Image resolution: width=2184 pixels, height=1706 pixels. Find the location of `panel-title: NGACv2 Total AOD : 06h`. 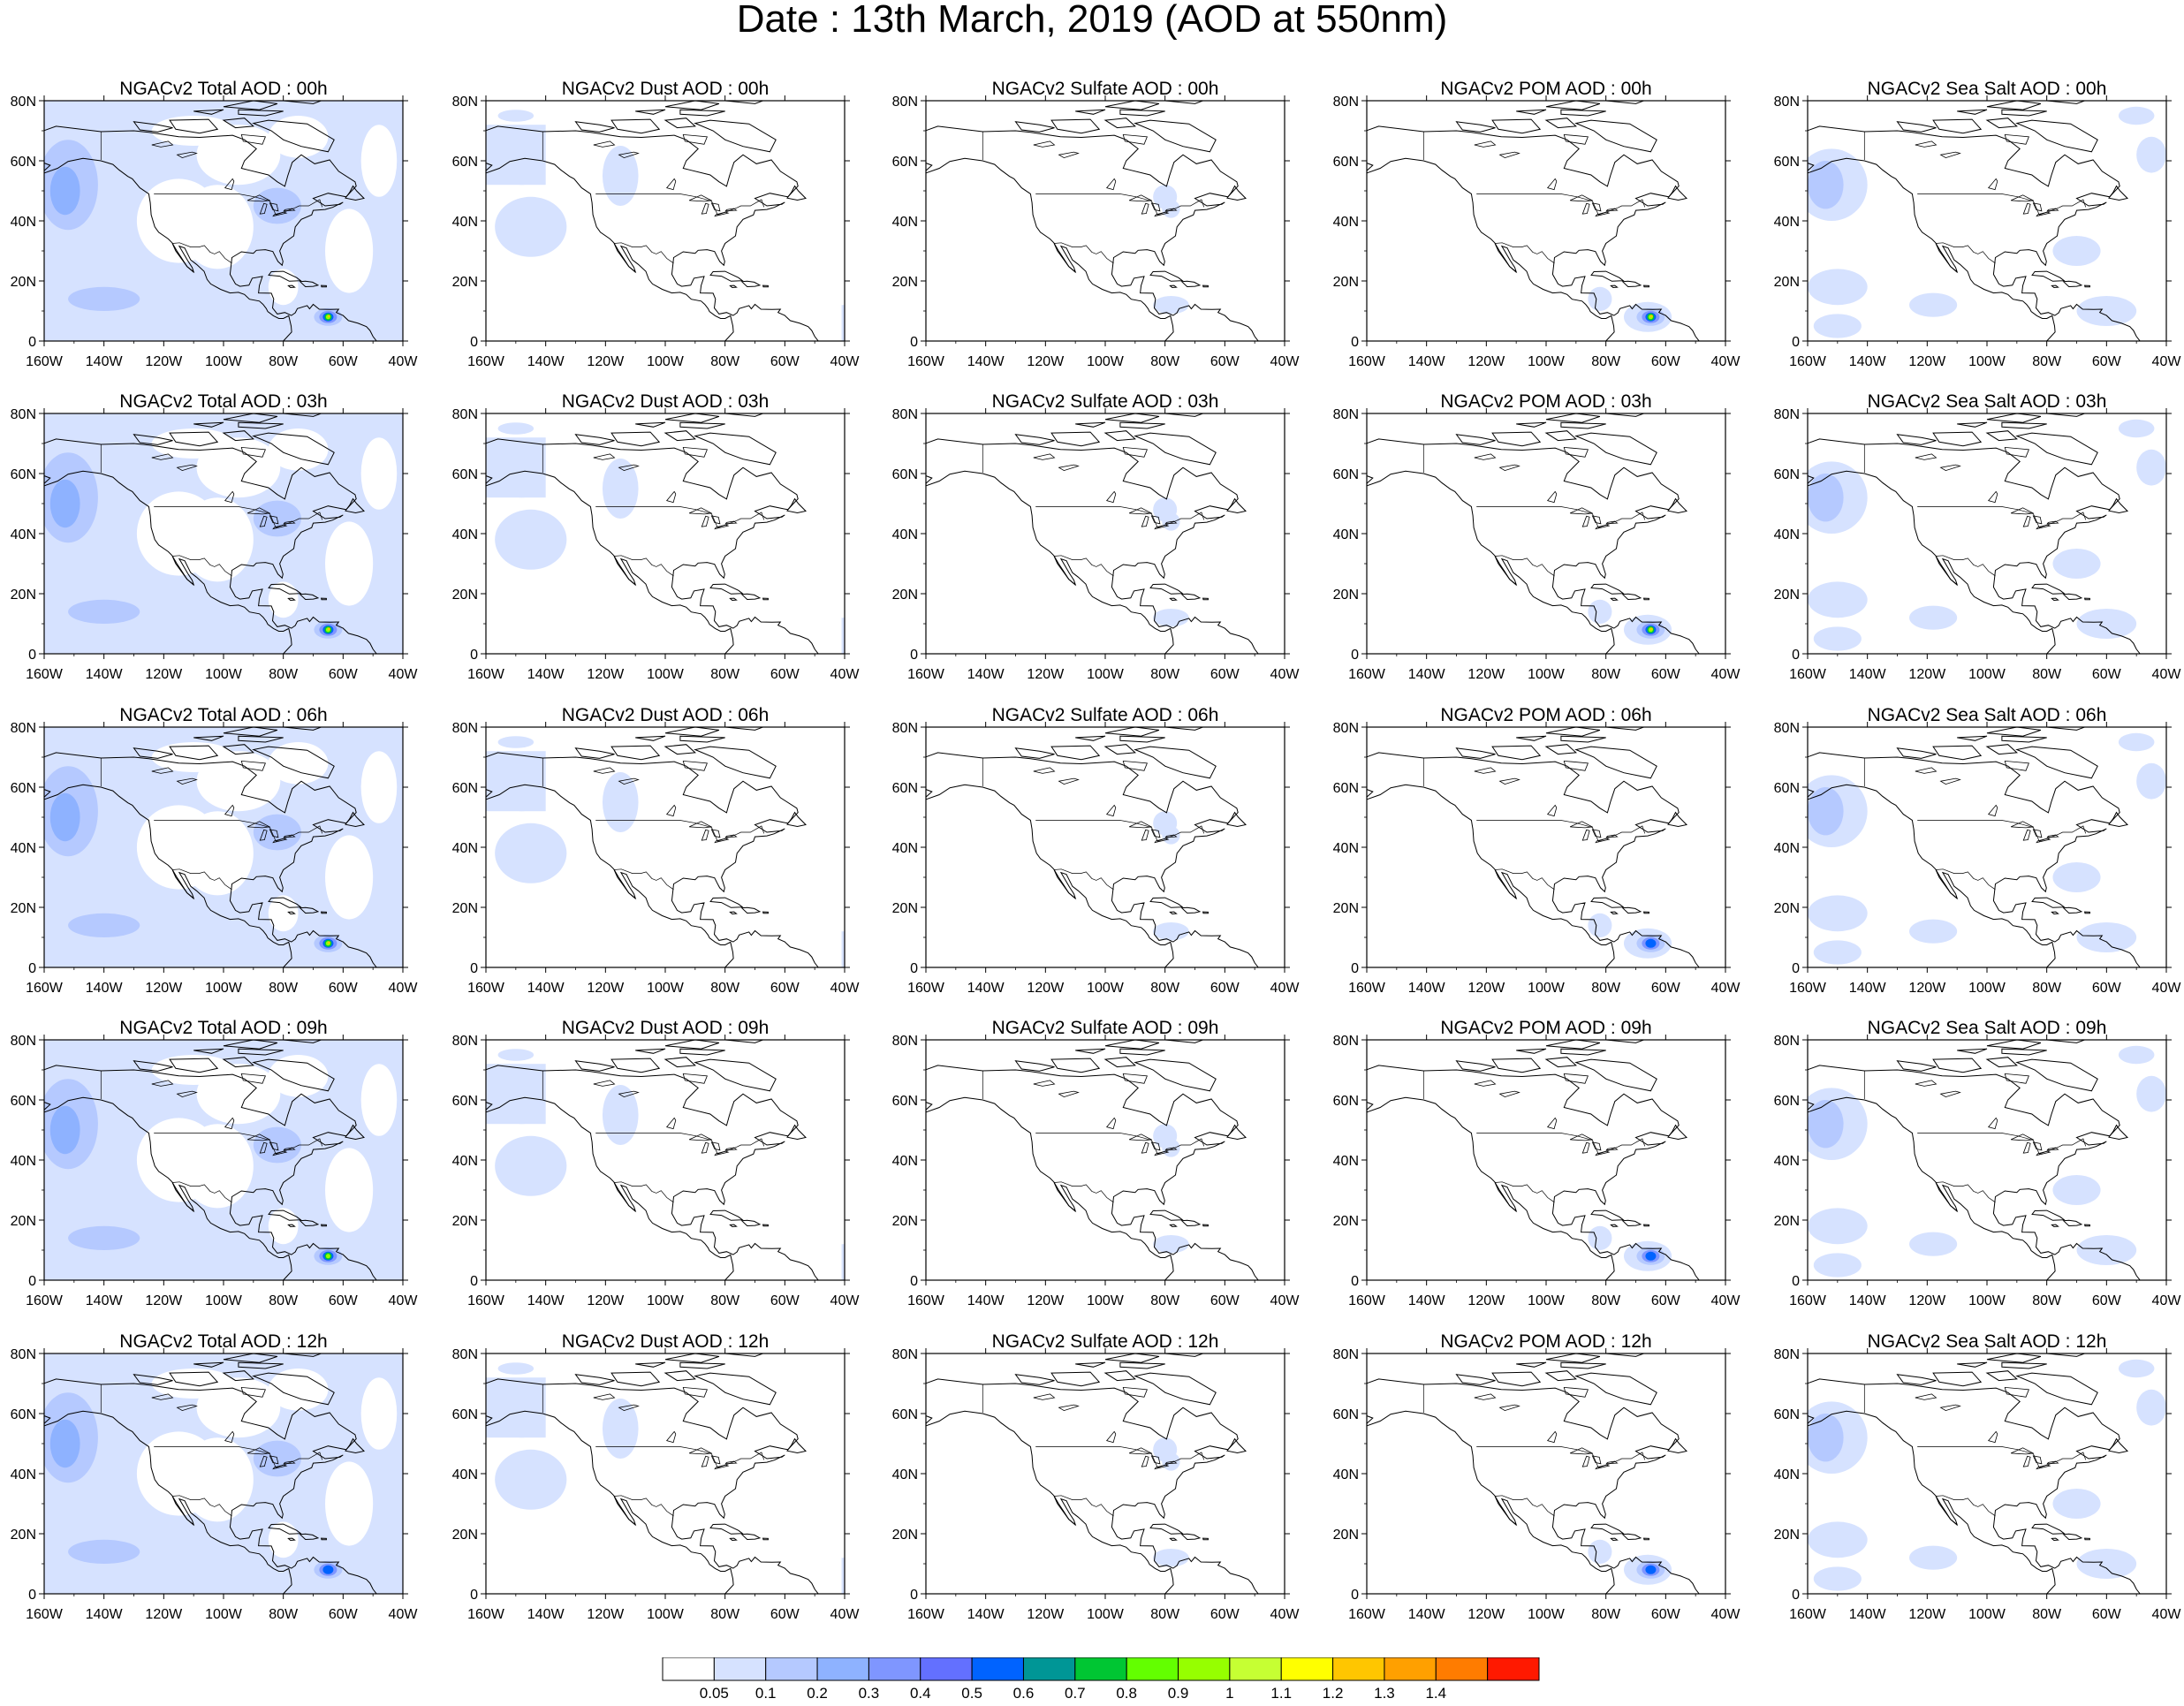

panel-title: NGACv2 Total AOD : 06h is located at coordinates (224, 715).